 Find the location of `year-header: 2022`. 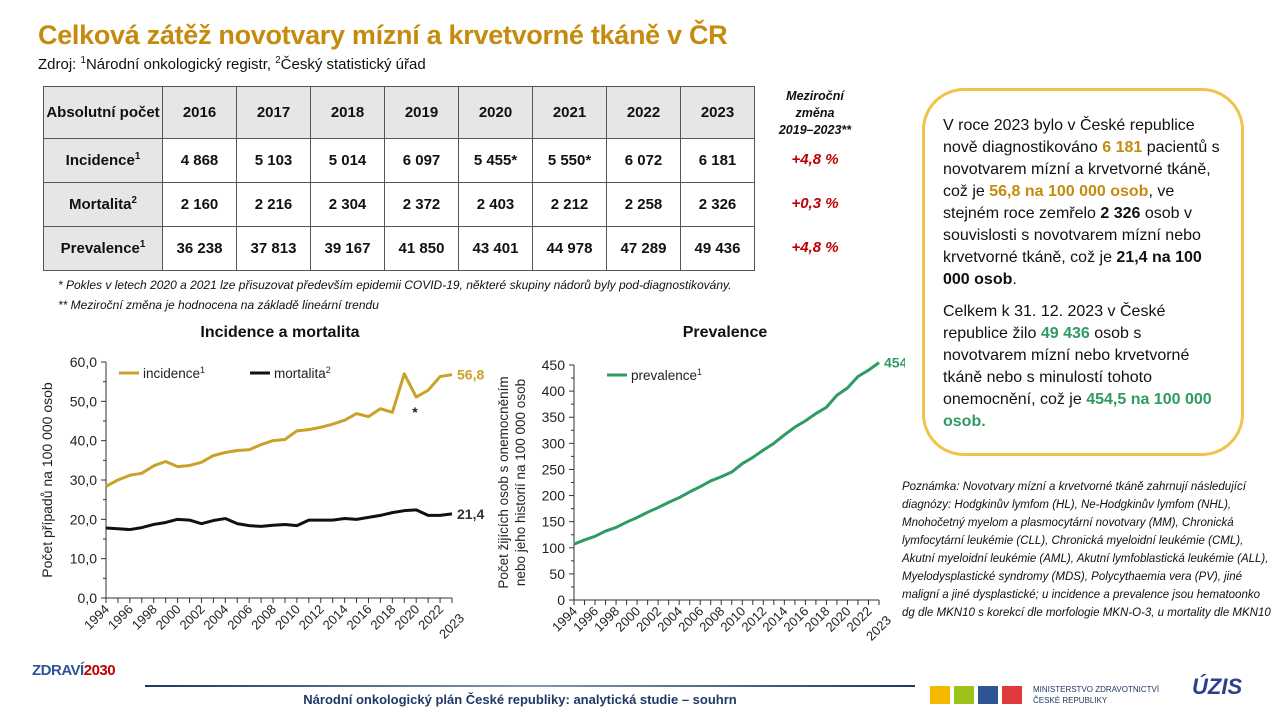

year-header: 2022 is located at coordinates (643, 112).